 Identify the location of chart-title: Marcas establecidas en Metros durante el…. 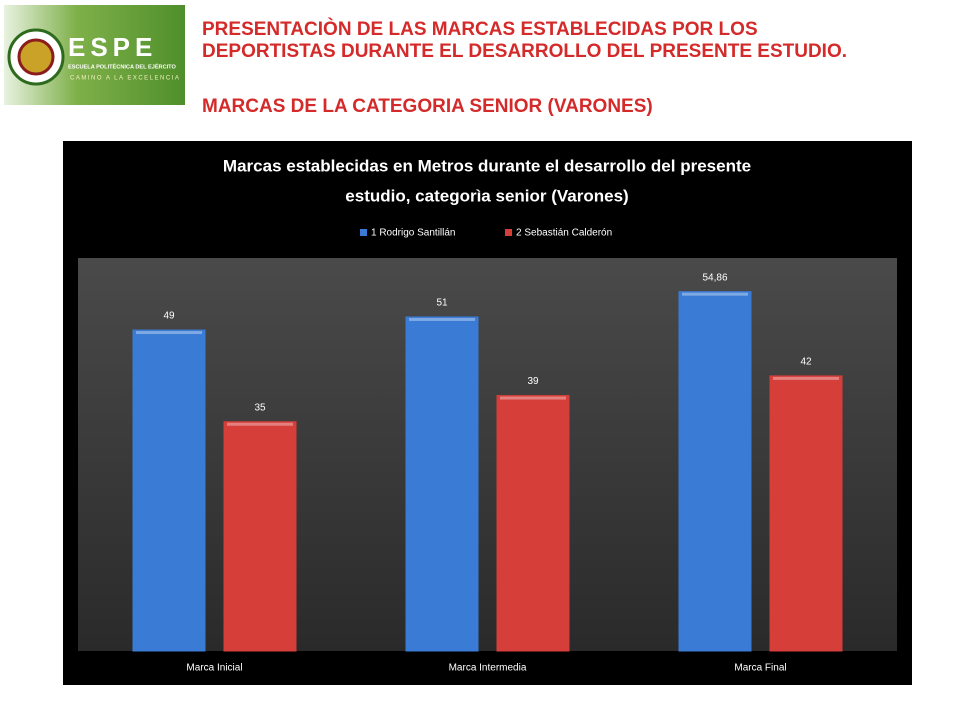
(487, 165).